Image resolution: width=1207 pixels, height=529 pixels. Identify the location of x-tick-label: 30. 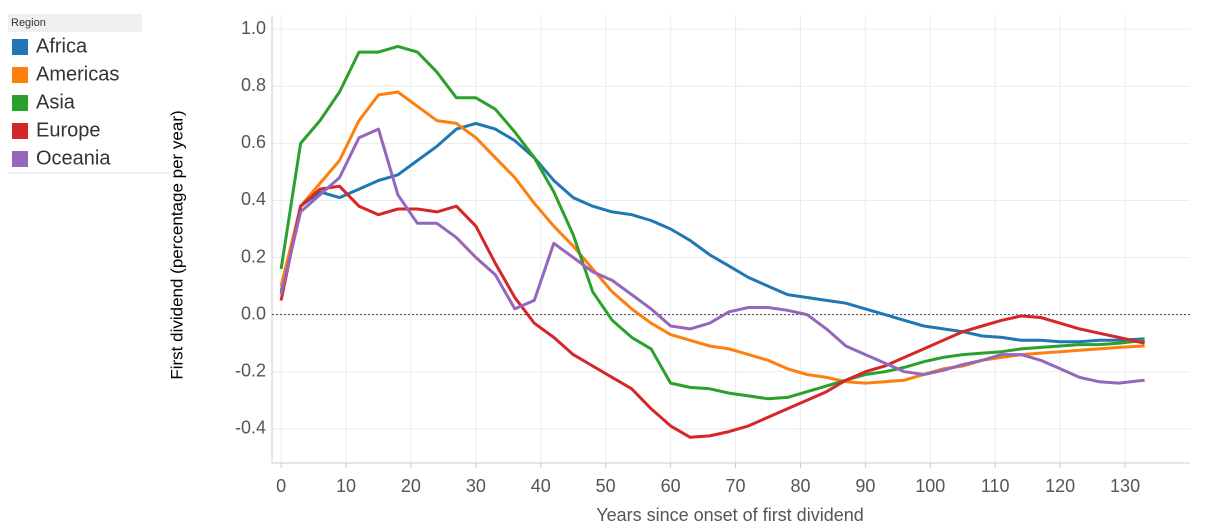
(476, 486).